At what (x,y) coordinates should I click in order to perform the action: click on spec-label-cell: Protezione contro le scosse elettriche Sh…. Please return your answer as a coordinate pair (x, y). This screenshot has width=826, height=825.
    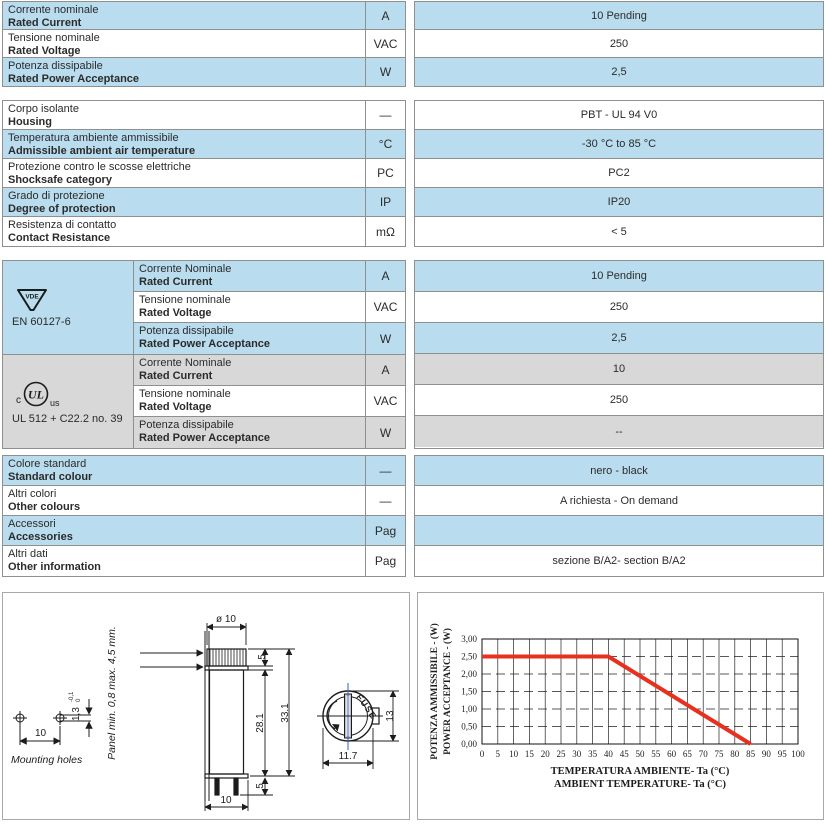
    Looking at the image, I should click on (184, 173).